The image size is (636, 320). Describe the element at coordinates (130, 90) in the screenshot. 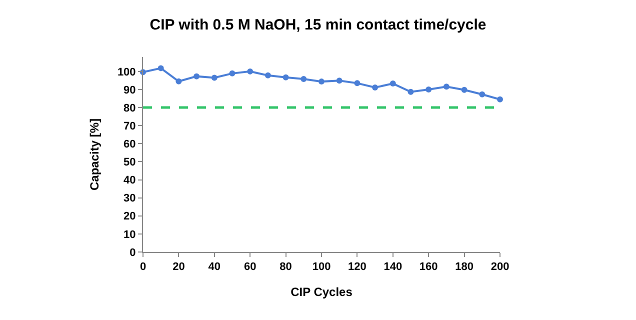

I see `y-tick-label: 90` at that location.